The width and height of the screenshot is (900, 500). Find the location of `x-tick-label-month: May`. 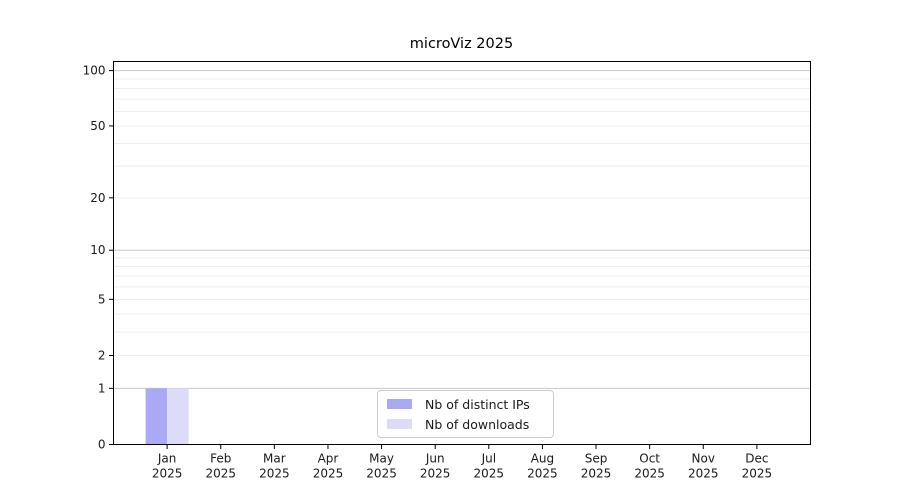

x-tick-label-month: May is located at coordinates (381, 459).